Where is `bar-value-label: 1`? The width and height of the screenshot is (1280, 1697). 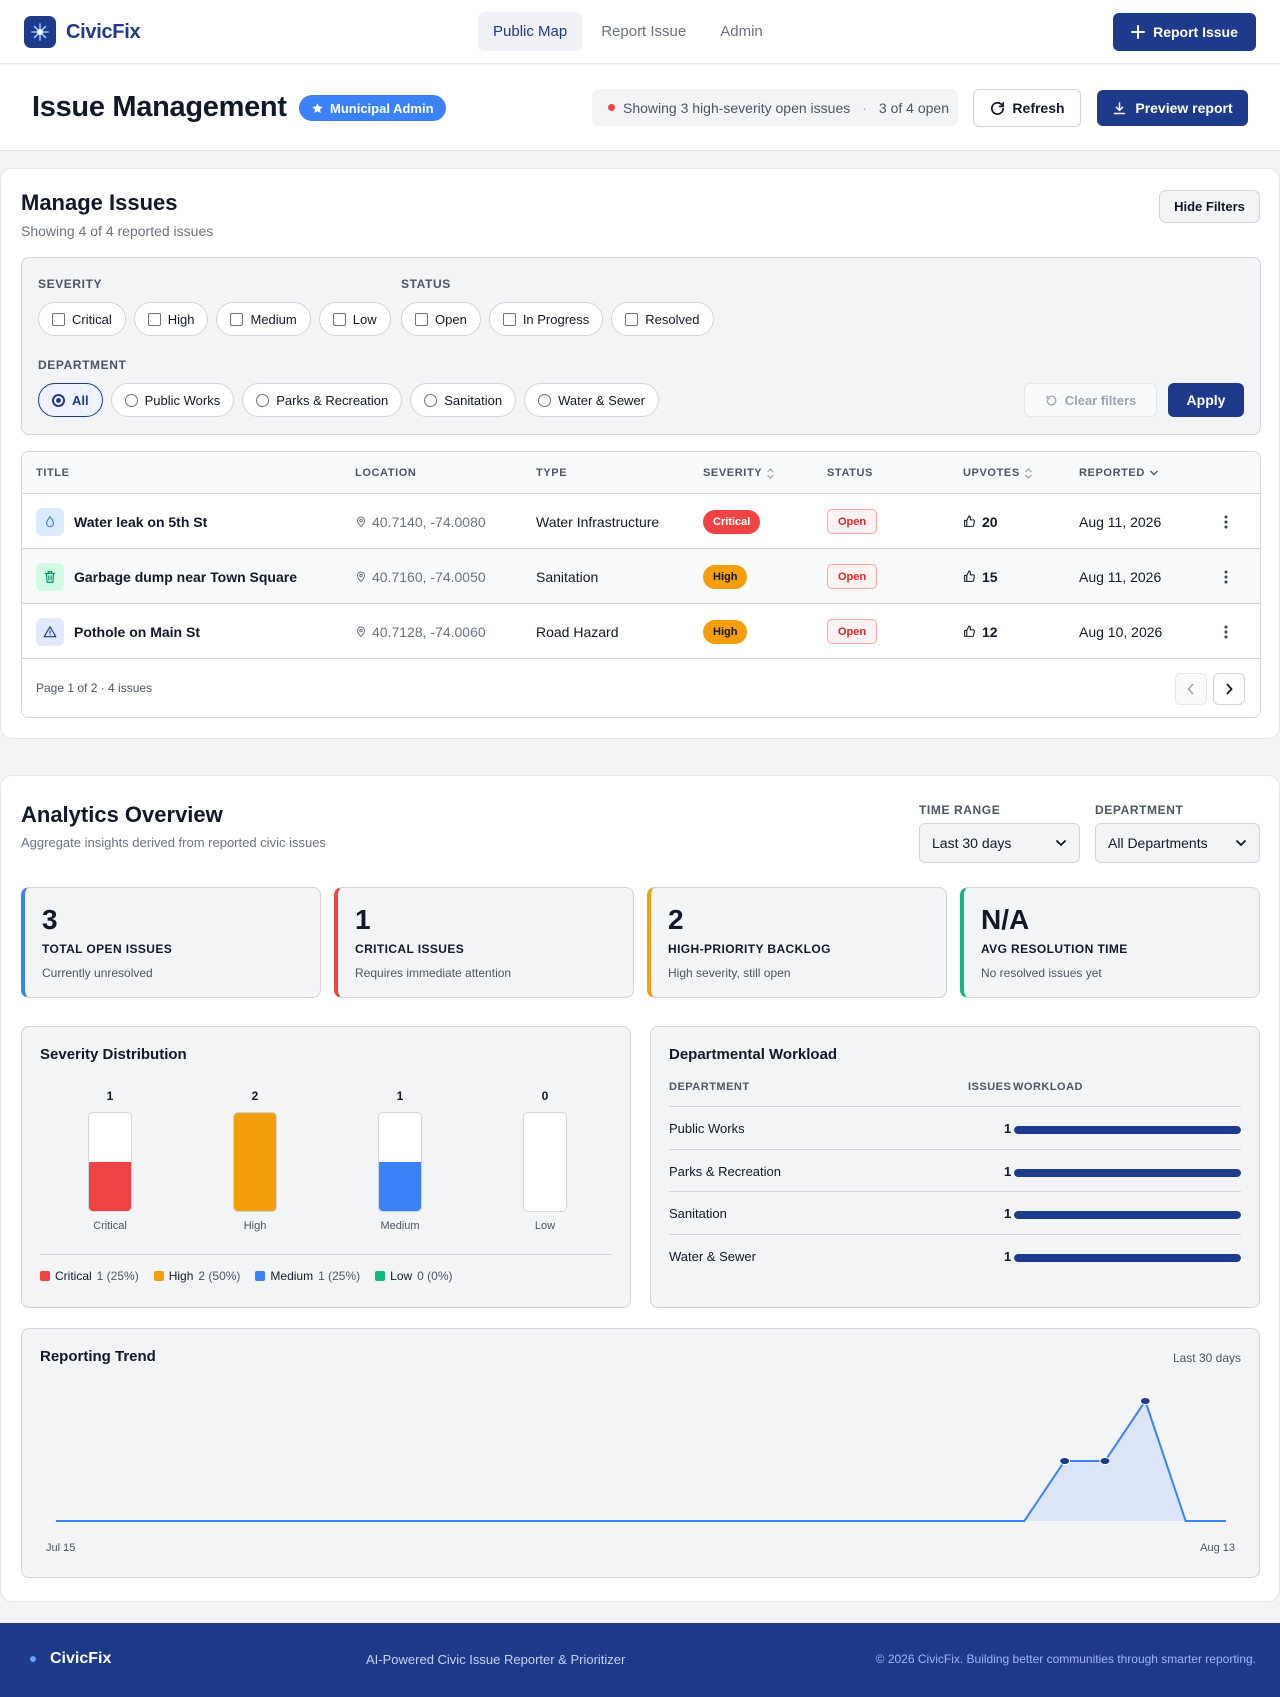
bar-value-label: 1 is located at coordinates (400, 1096).